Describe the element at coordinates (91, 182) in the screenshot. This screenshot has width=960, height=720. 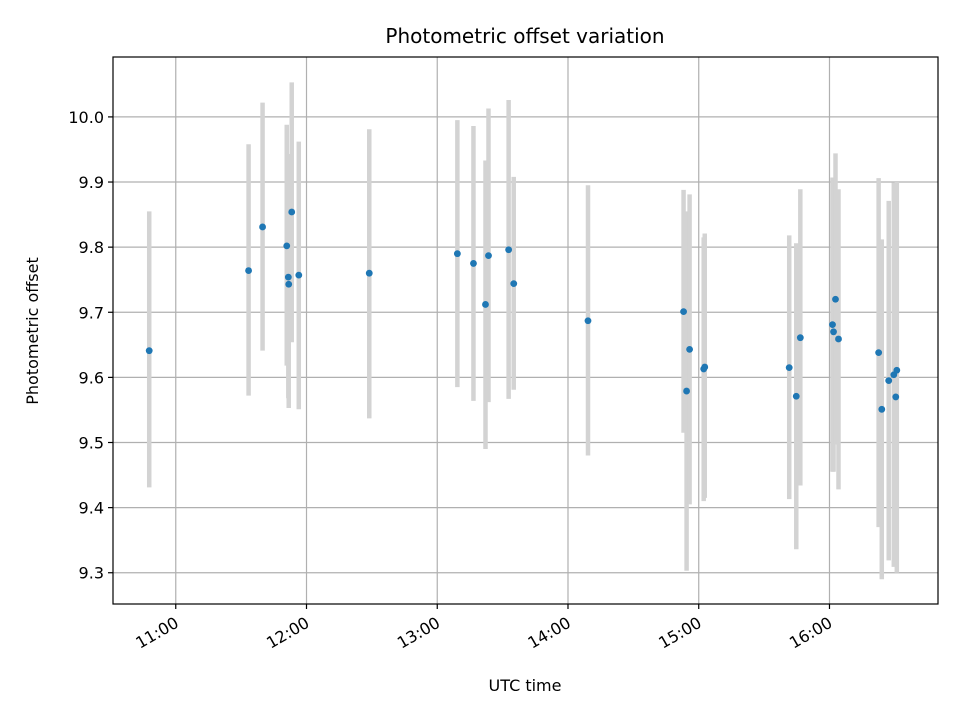
I see `y-tick-label: 9.9` at that location.